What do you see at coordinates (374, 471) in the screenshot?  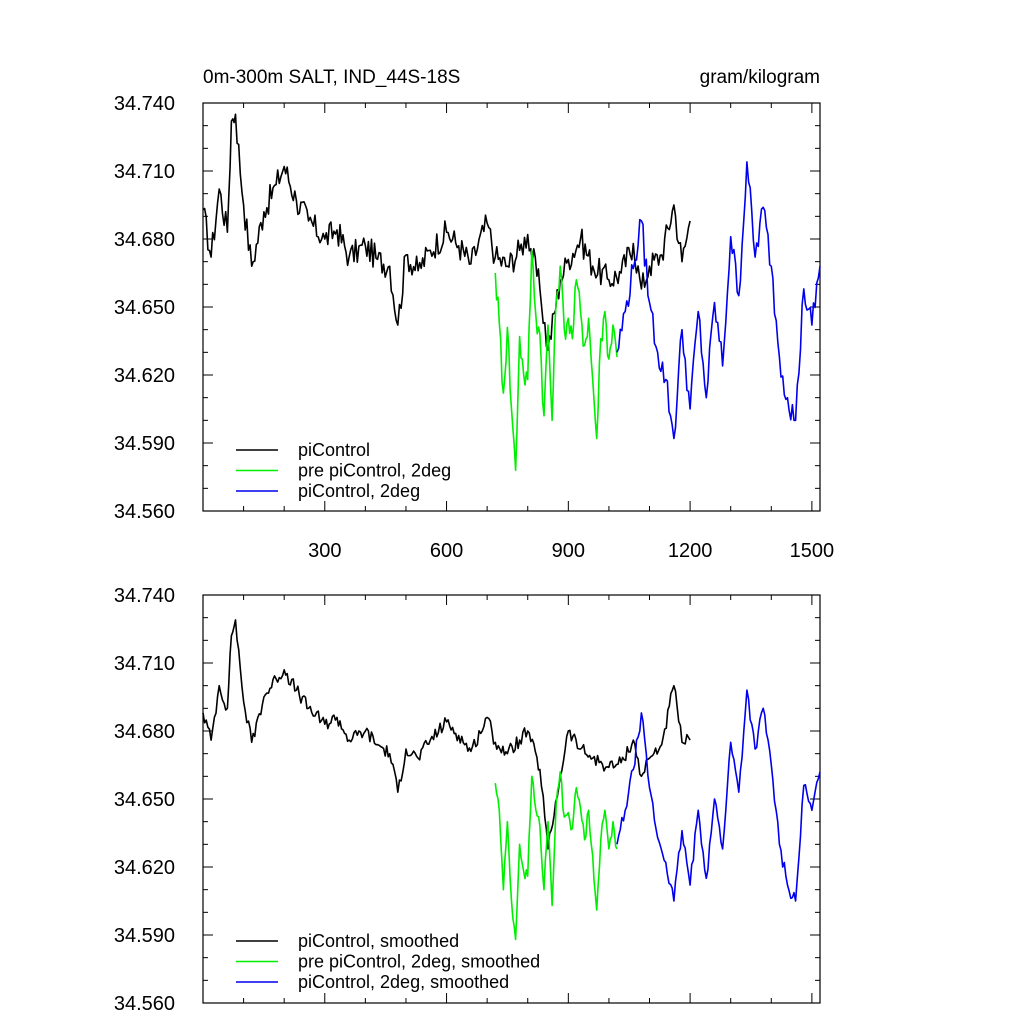 I see `legend-label: pre piControl, 2deg` at bounding box center [374, 471].